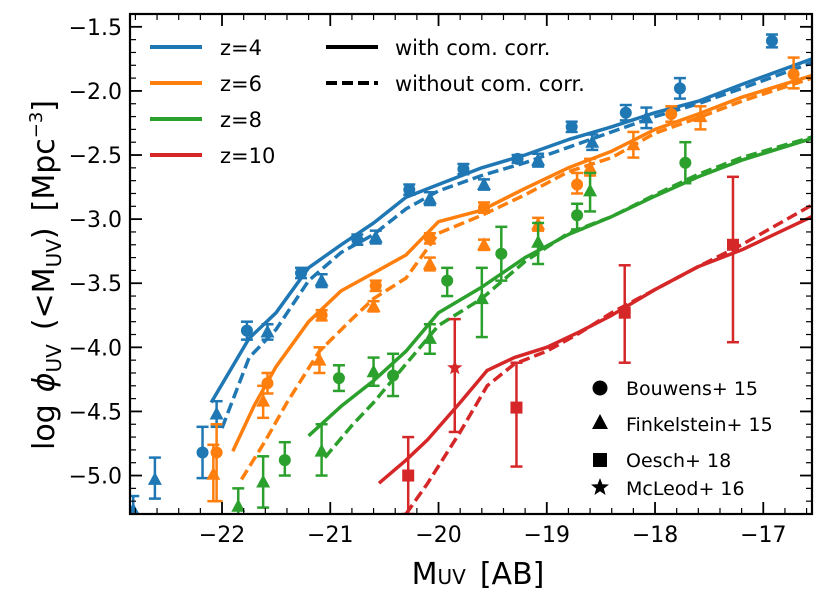 Image resolution: width=830 pixels, height=605 pixels. What do you see at coordinates (247, 156) in the screenshot?
I see `legend-label-z10: z=10` at bounding box center [247, 156].